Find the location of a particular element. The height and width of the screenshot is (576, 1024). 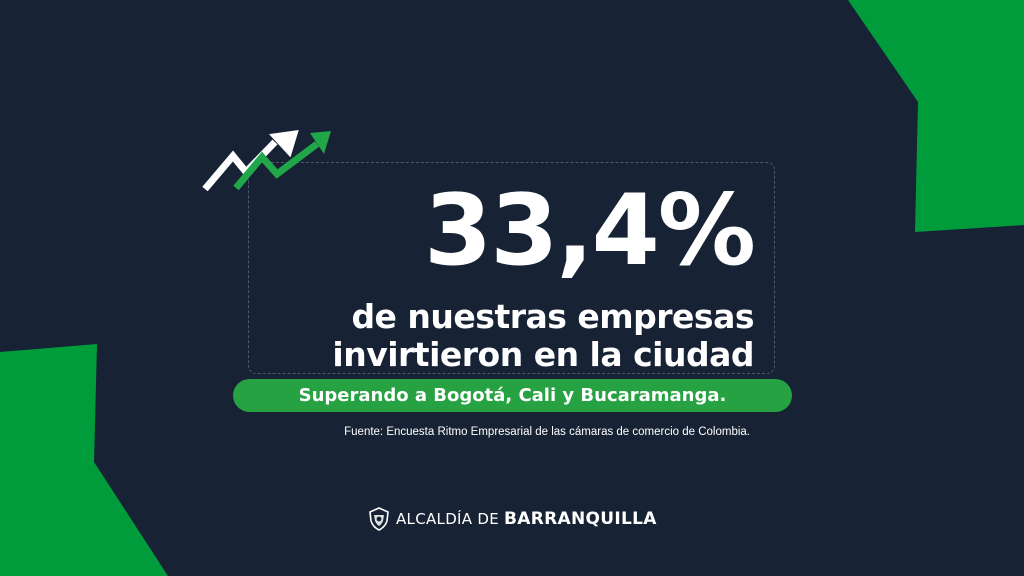

headline-line-1: de nuestras empresas is located at coordinates (552, 316).